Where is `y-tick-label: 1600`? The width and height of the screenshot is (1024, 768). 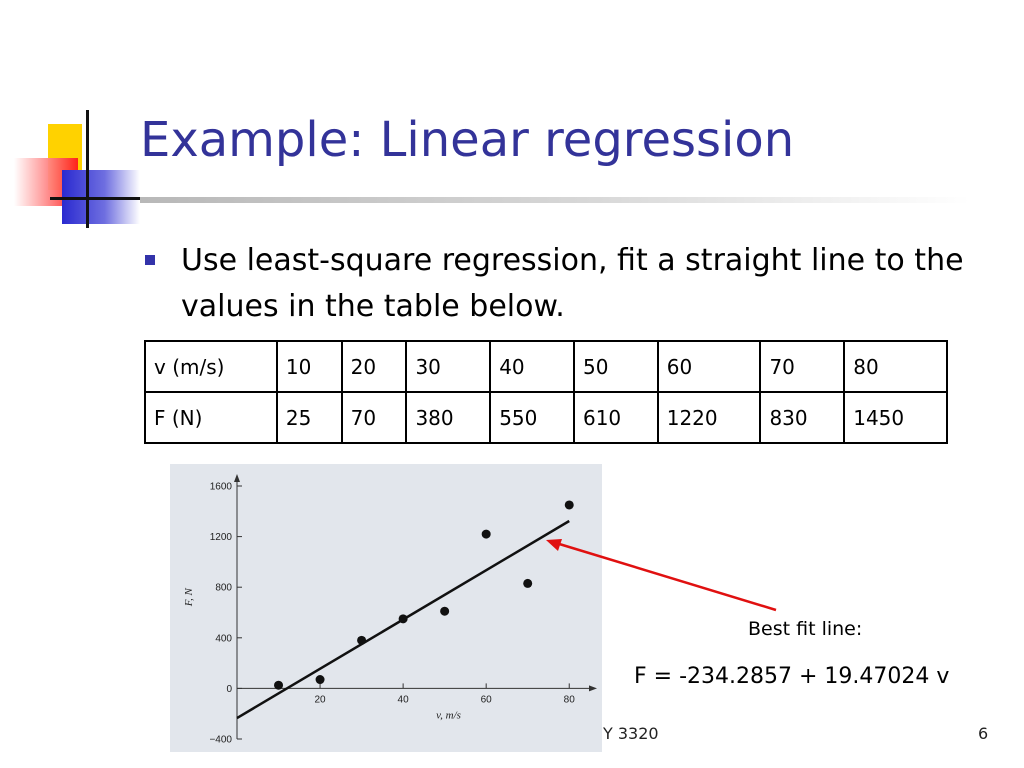 y-tick-label: 1600 is located at coordinates (221, 487).